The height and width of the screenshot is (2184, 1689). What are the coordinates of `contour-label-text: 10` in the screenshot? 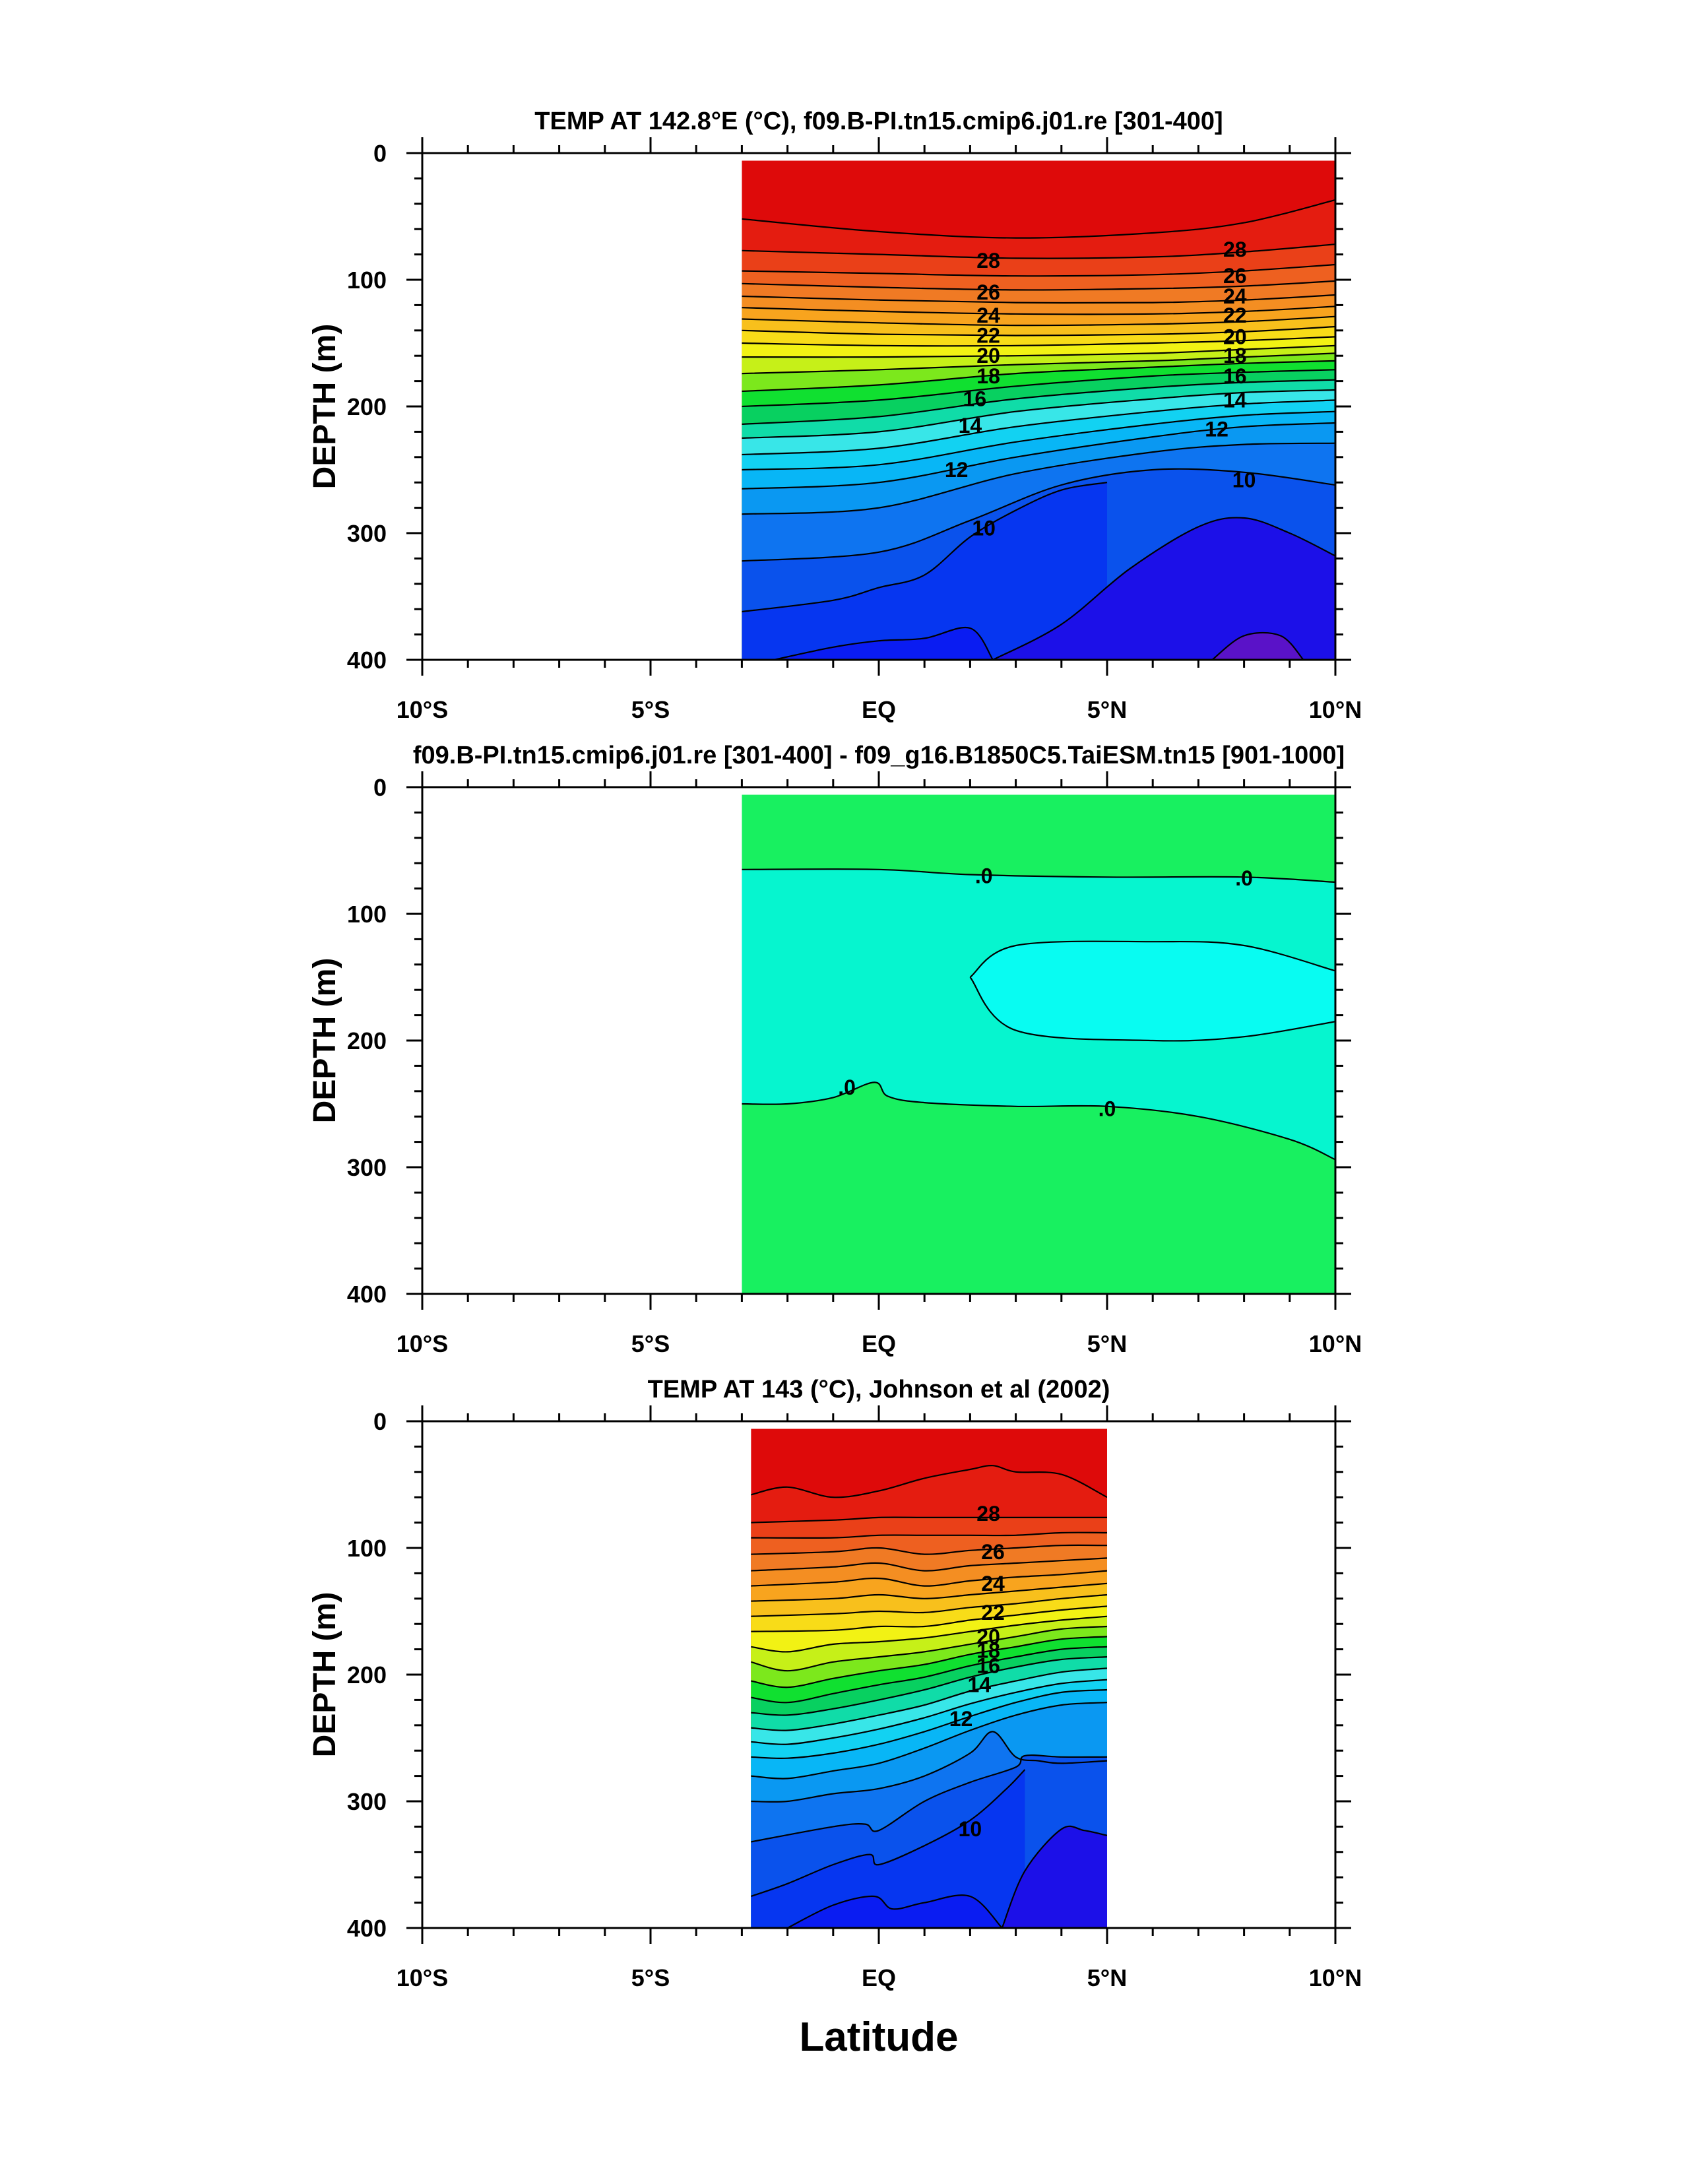 It's located at (984, 528).